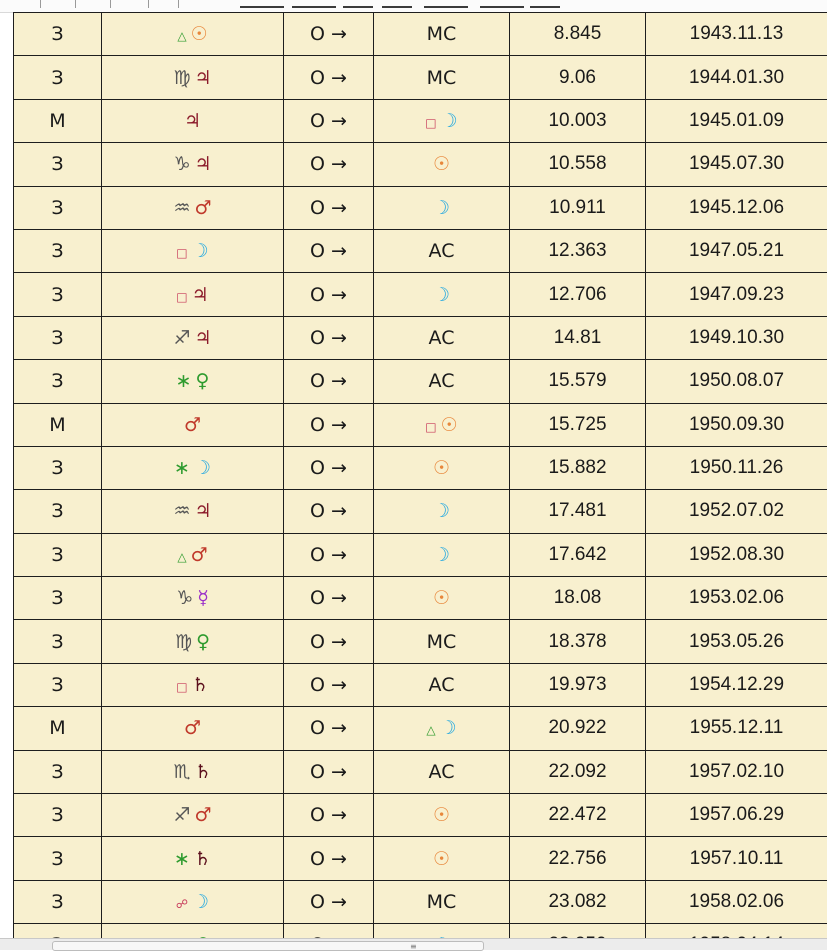  I want to click on date-cell: 1950.11.26, so click(736, 467).